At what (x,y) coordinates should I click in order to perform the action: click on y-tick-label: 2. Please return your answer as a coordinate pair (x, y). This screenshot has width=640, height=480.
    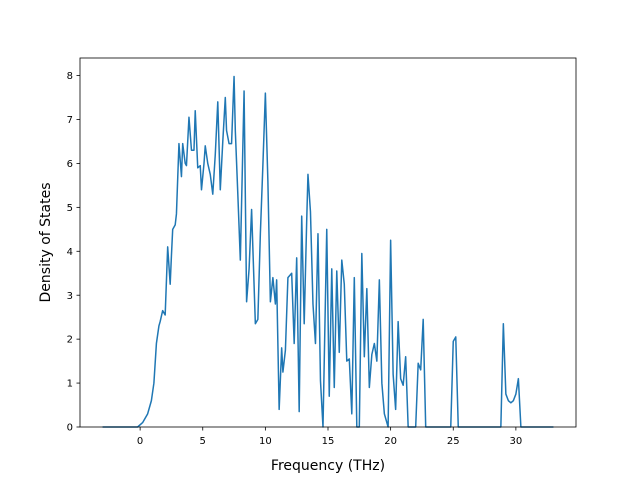
    Looking at the image, I should click on (70, 340).